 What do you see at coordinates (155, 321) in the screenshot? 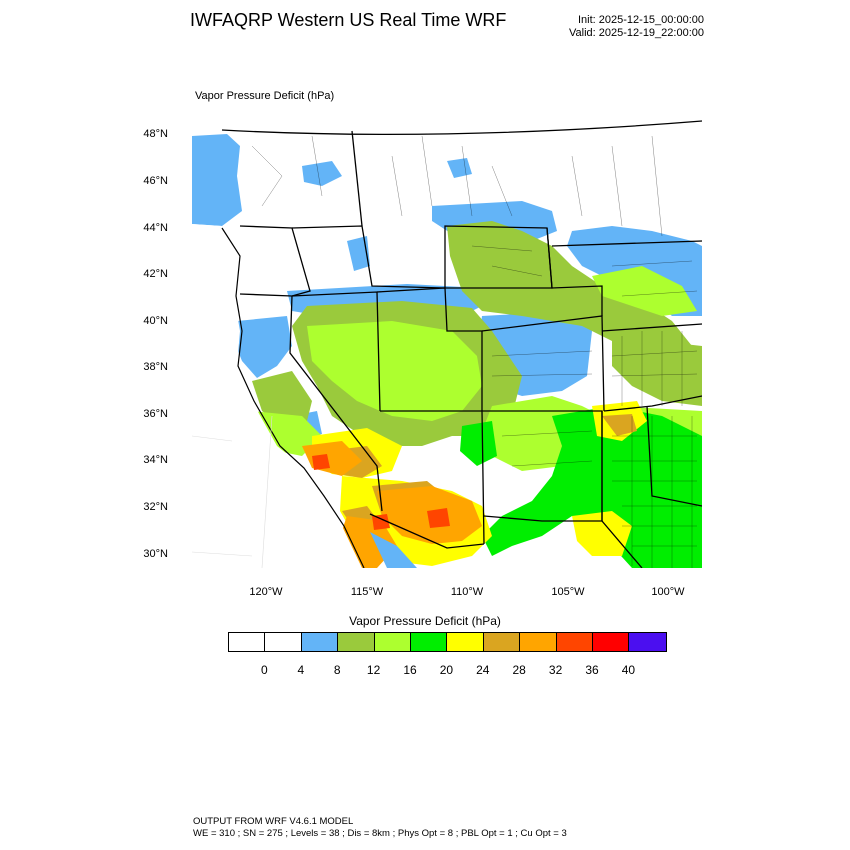
I see `lat-label-40: 40°N` at bounding box center [155, 321].